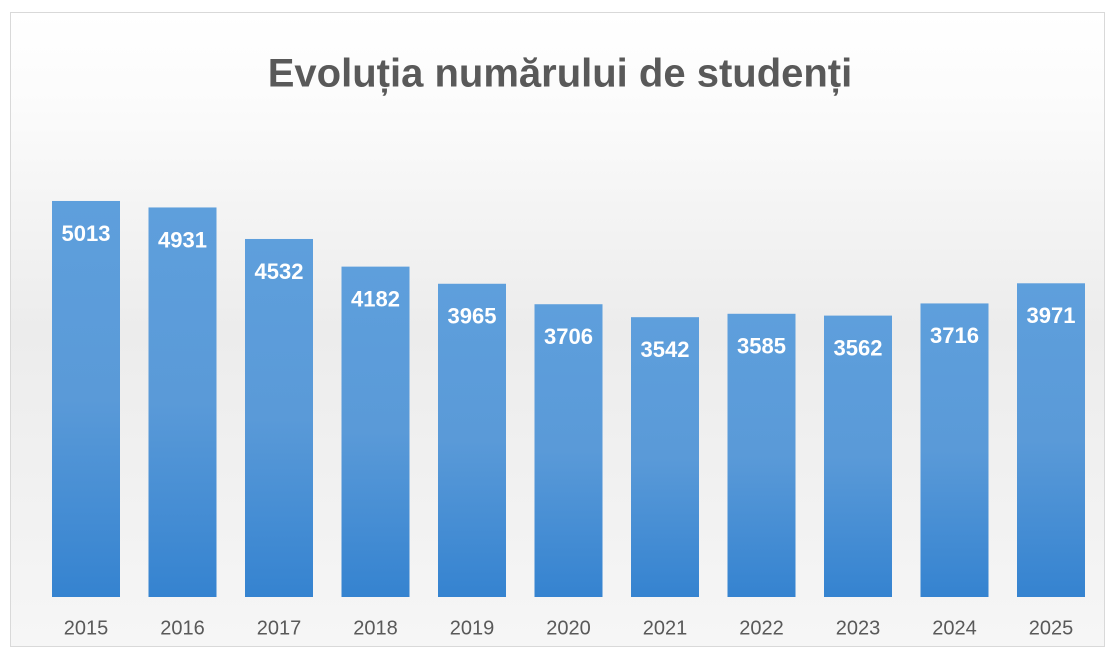 The image size is (1115, 648). I want to click on data-label: 3562, so click(858, 347).